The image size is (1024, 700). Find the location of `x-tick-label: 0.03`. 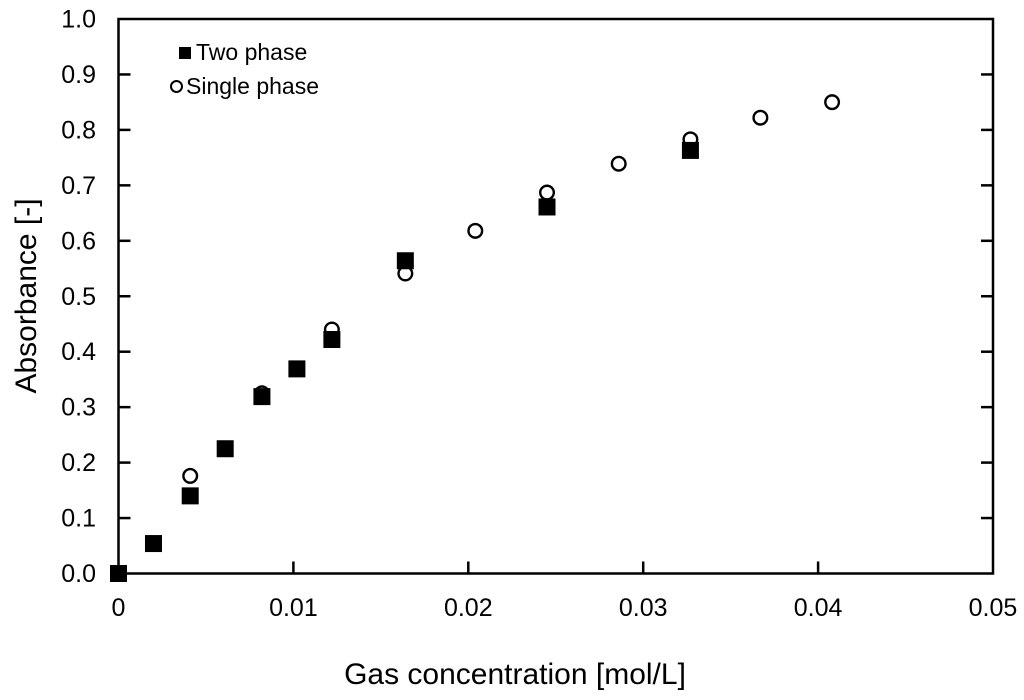

x-tick-label: 0.03 is located at coordinates (643, 608).